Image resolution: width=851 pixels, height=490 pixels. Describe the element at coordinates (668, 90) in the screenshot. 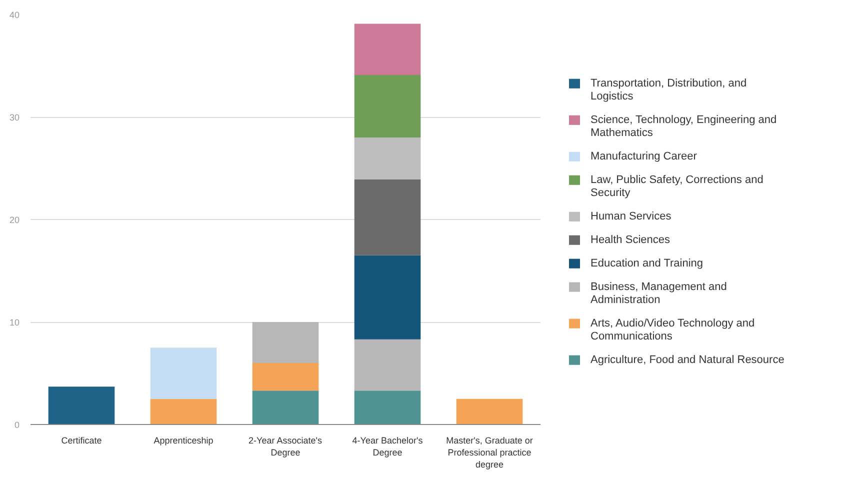

I see `legend-label: Transportation, Distribution, and Logistics` at that location.